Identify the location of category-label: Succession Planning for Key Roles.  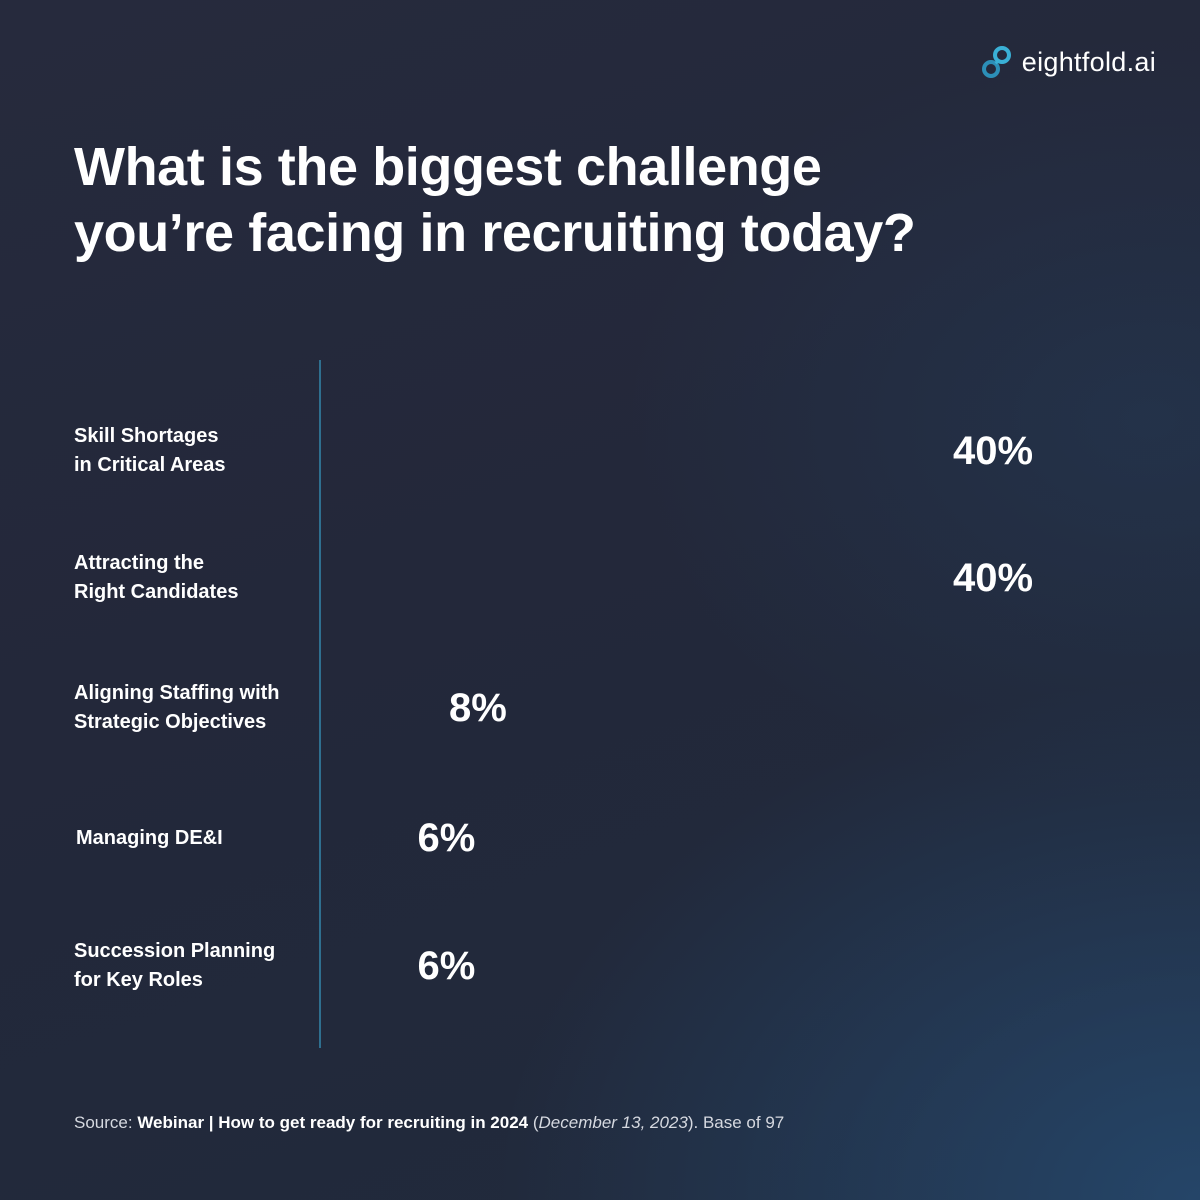
(194, 966).